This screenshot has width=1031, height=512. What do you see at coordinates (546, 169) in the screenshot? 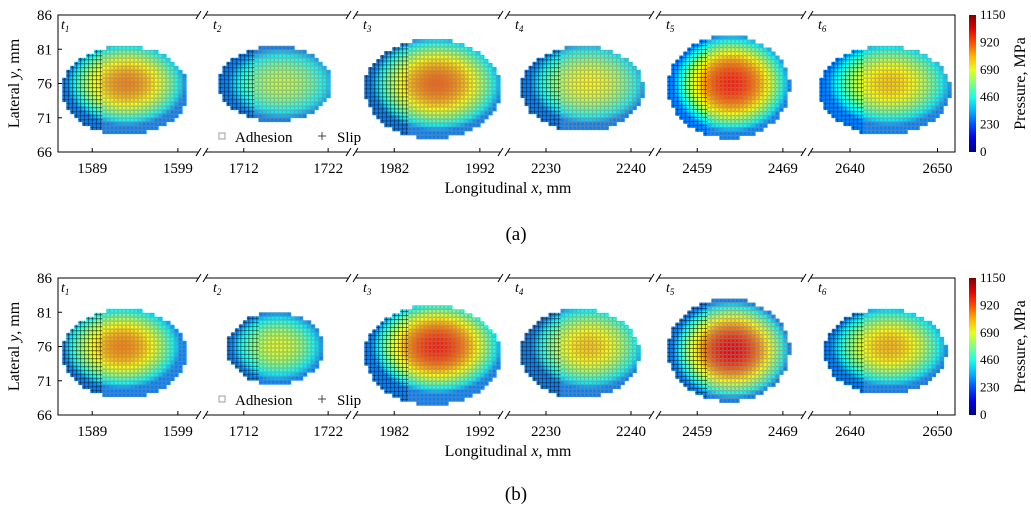
I see `x-tick-label: 2230` at bounding box center [546, 169].